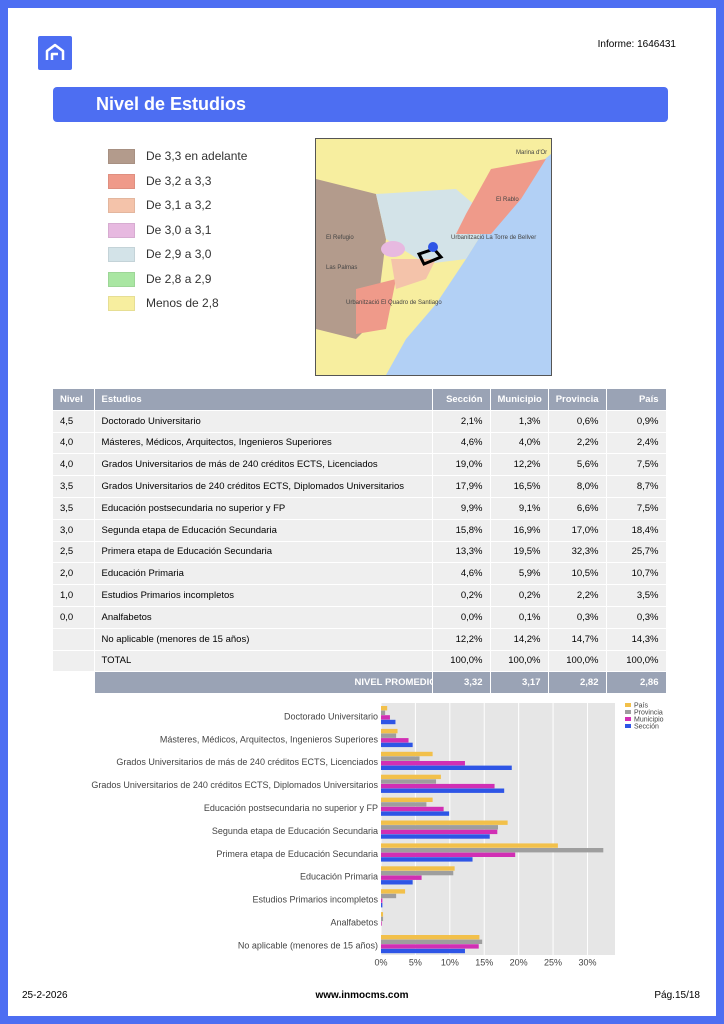  I want to click on legend-label: Municipio, so click(649, 719).